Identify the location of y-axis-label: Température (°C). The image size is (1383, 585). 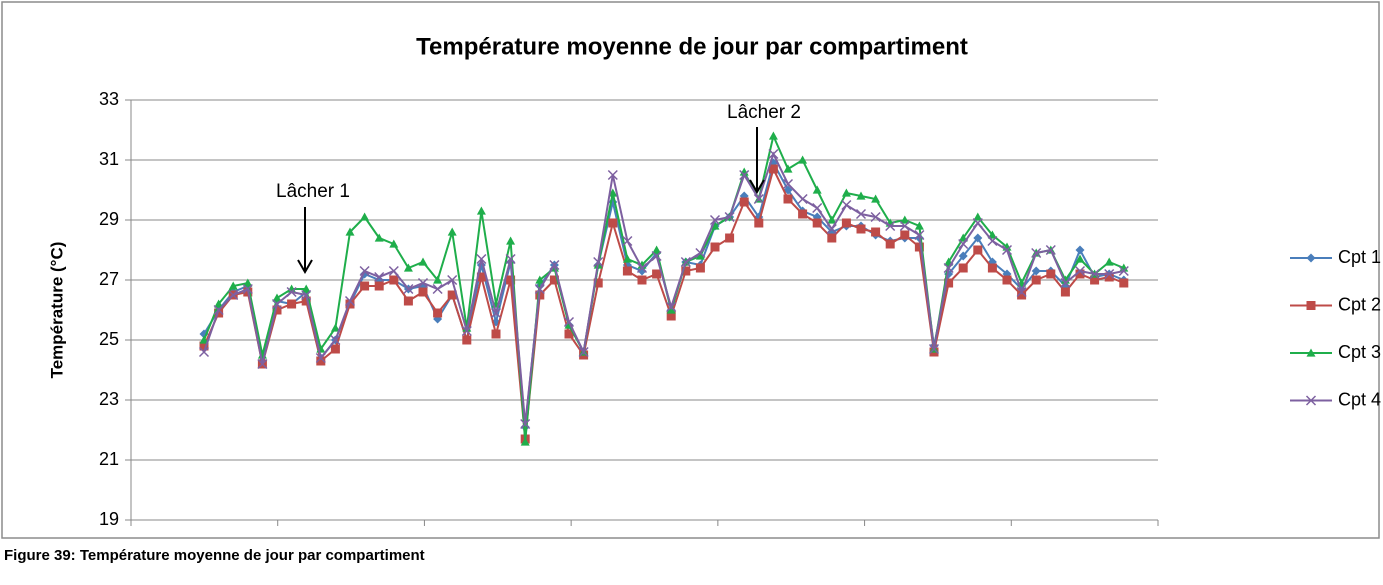
(56, 310).